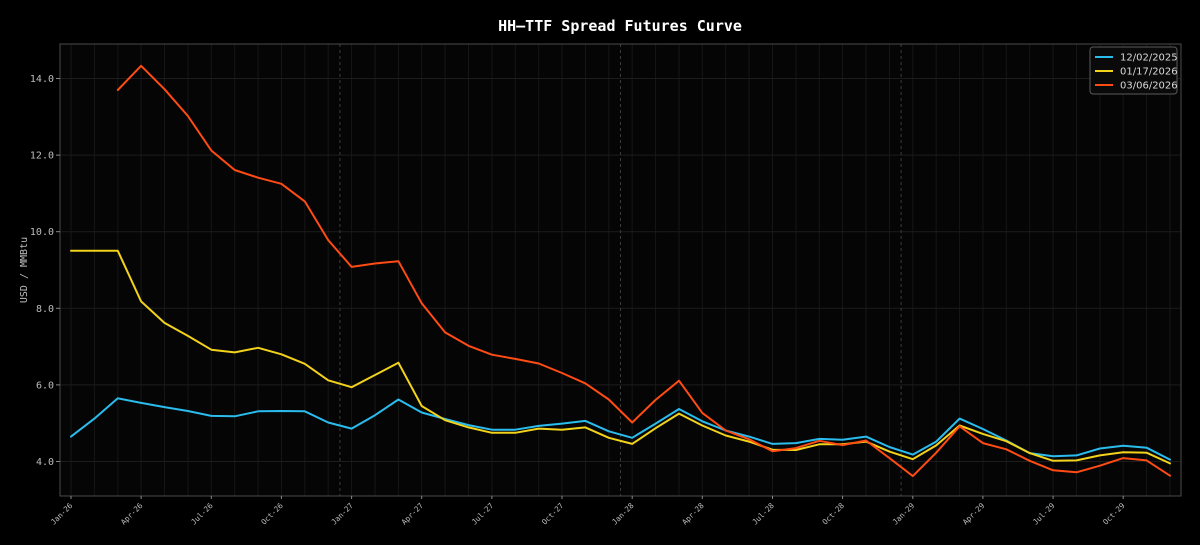  I want to click on legend-label-1: 12/02/2025, so click(1149, 58).